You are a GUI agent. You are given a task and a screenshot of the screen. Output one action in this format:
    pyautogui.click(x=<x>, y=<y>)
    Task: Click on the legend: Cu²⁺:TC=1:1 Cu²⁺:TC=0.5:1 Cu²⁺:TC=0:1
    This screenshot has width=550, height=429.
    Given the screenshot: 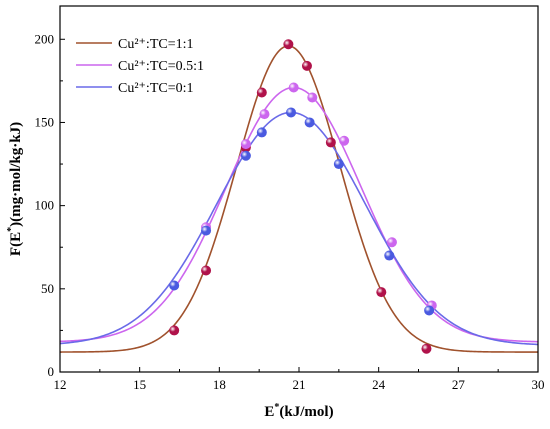 What is the action you would take?
    pyautogui.click(x=140, y=66)
    